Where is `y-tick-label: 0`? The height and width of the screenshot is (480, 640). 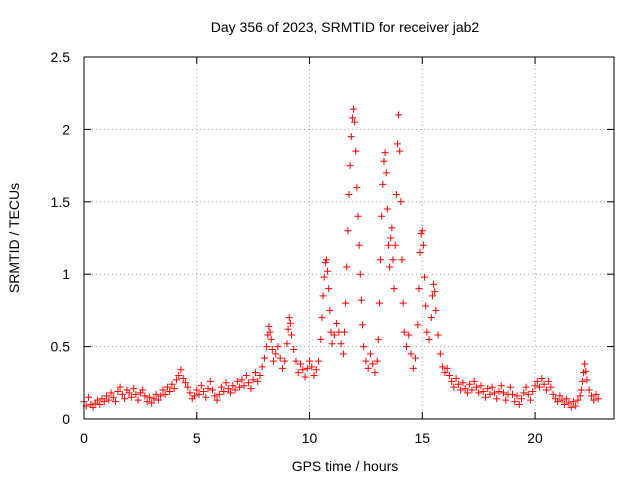
y-tick-label: 0 is located at coordinates (66, 419).